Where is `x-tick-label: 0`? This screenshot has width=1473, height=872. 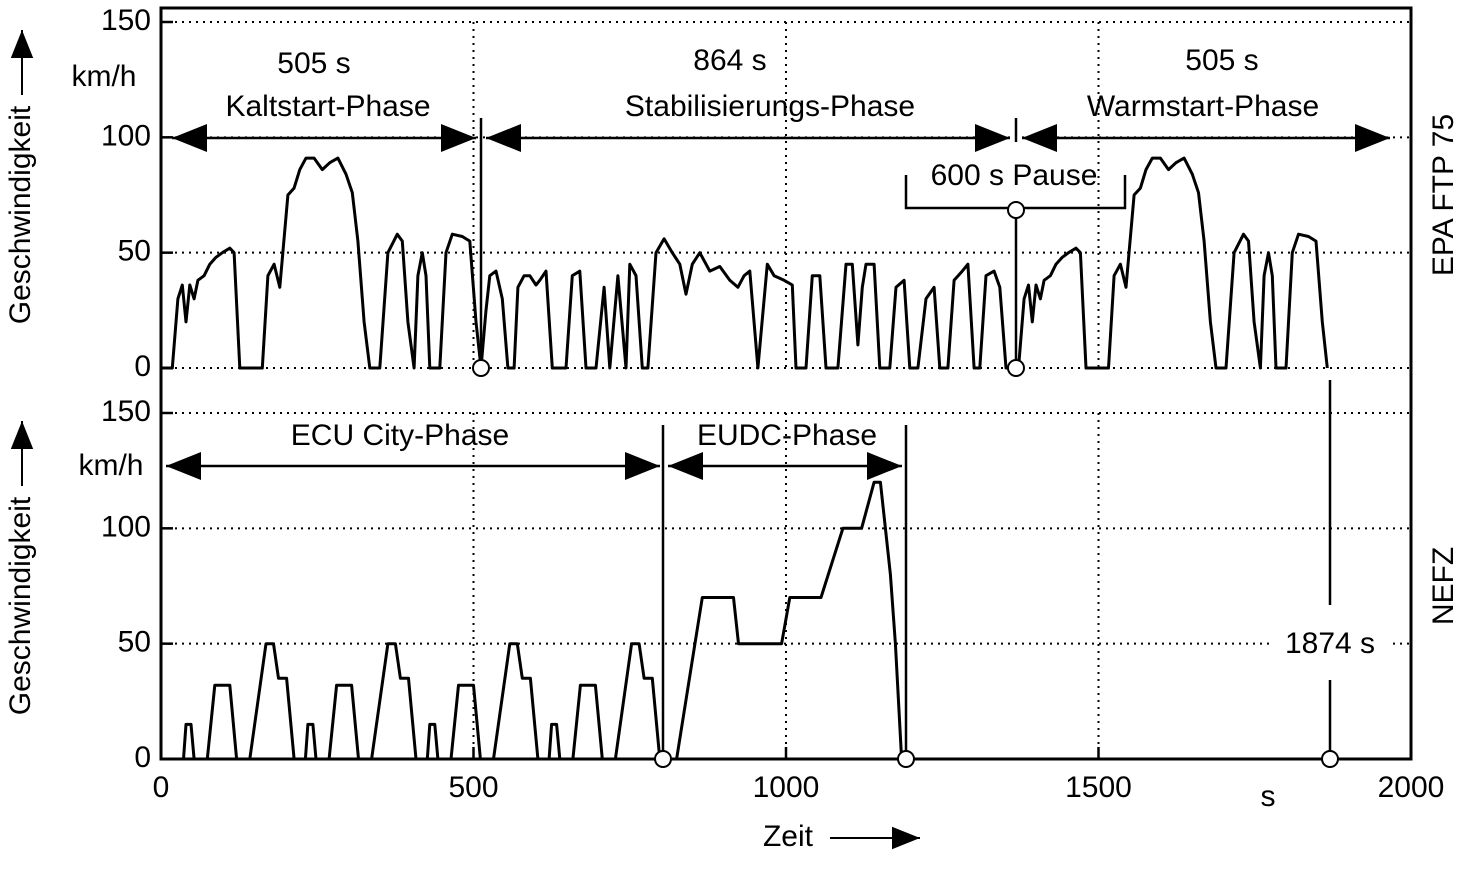 x-tick-label: 0 is located at coordinates (161, 787).